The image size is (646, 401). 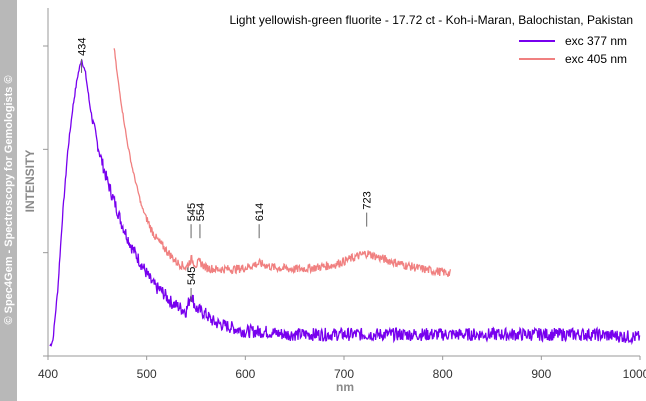 What do you see at coordinates (201, 212) in the screenshot?
I see `peak-label: 554` at bounding box center [201, 212].